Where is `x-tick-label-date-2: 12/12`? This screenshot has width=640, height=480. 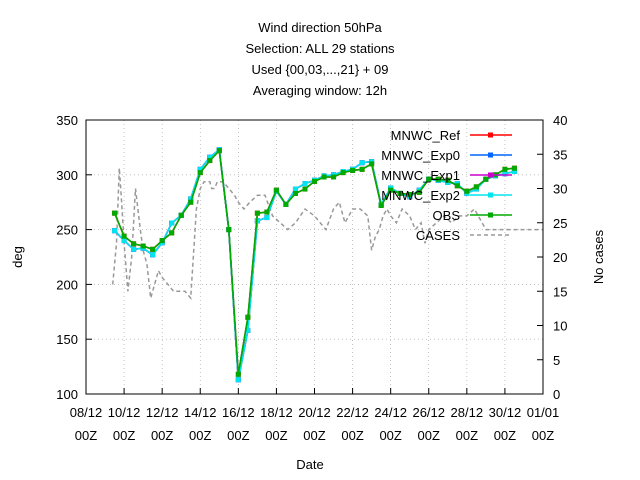
x-tick-label-date-2: 12/12 is located at coordinates (162, 412).